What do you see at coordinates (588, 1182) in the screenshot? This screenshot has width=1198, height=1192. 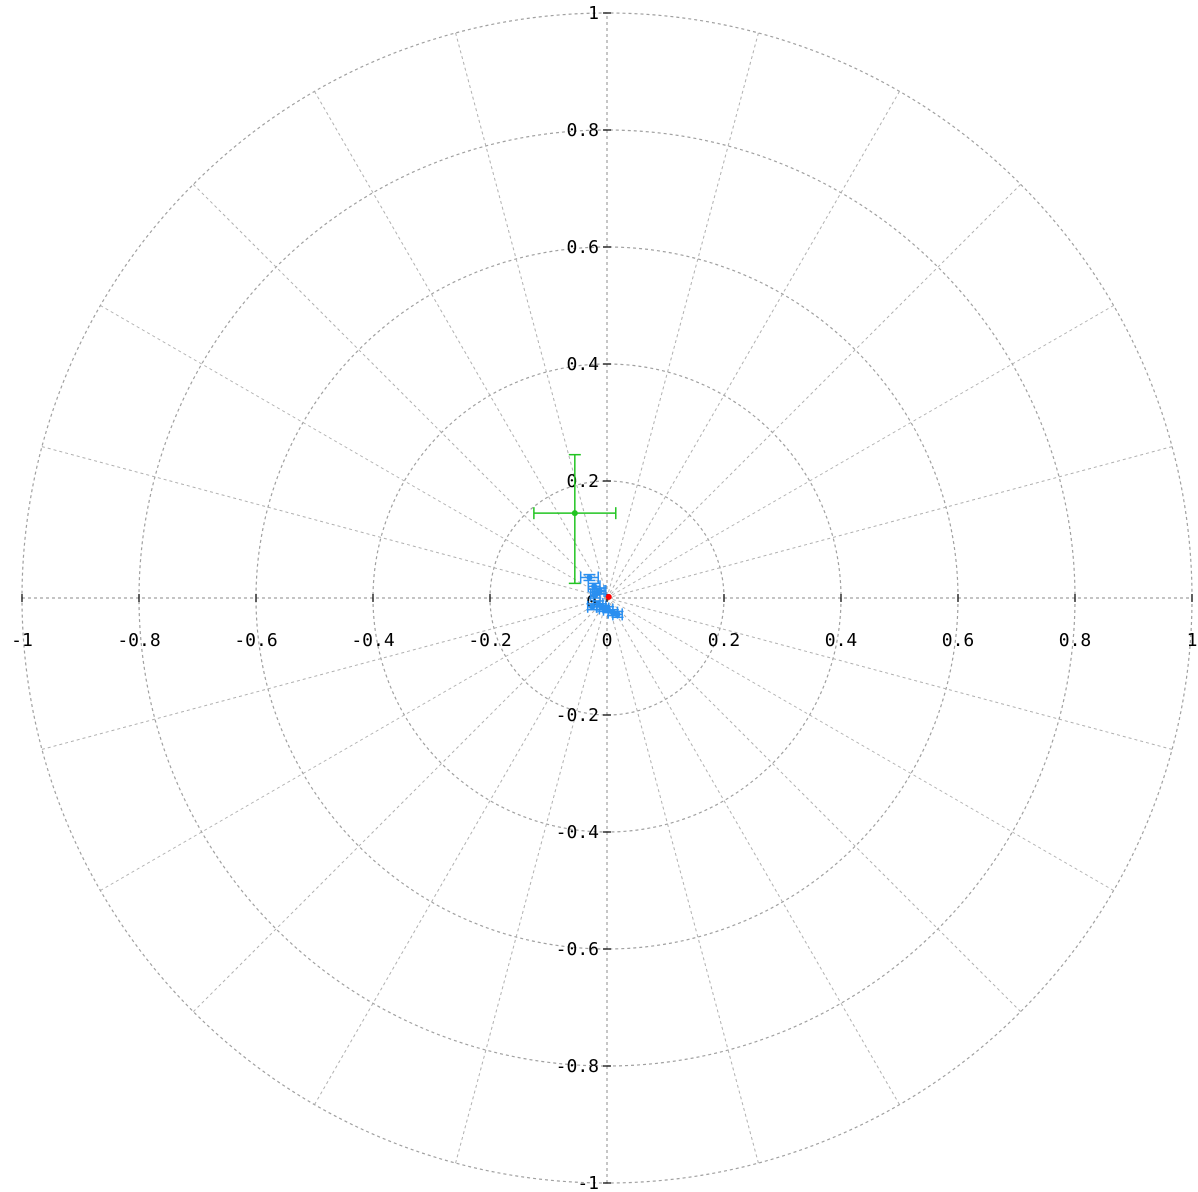 I see `y-tick-label: -1` at bounding box center [588, 1182].